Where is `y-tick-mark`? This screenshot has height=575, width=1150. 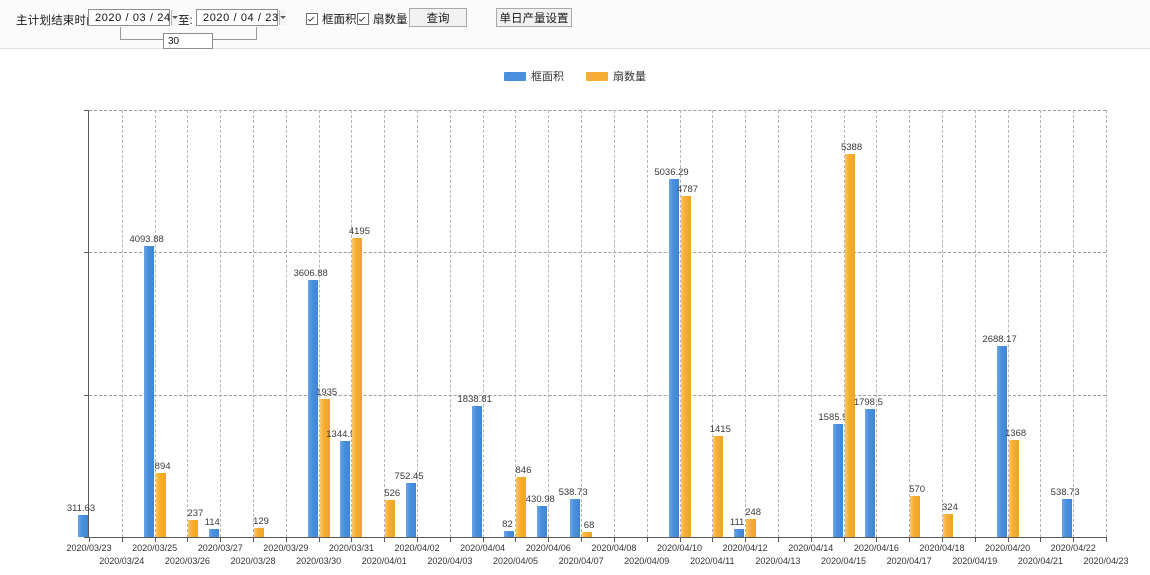 y-tick-mark is located at coordinates (86, 110).